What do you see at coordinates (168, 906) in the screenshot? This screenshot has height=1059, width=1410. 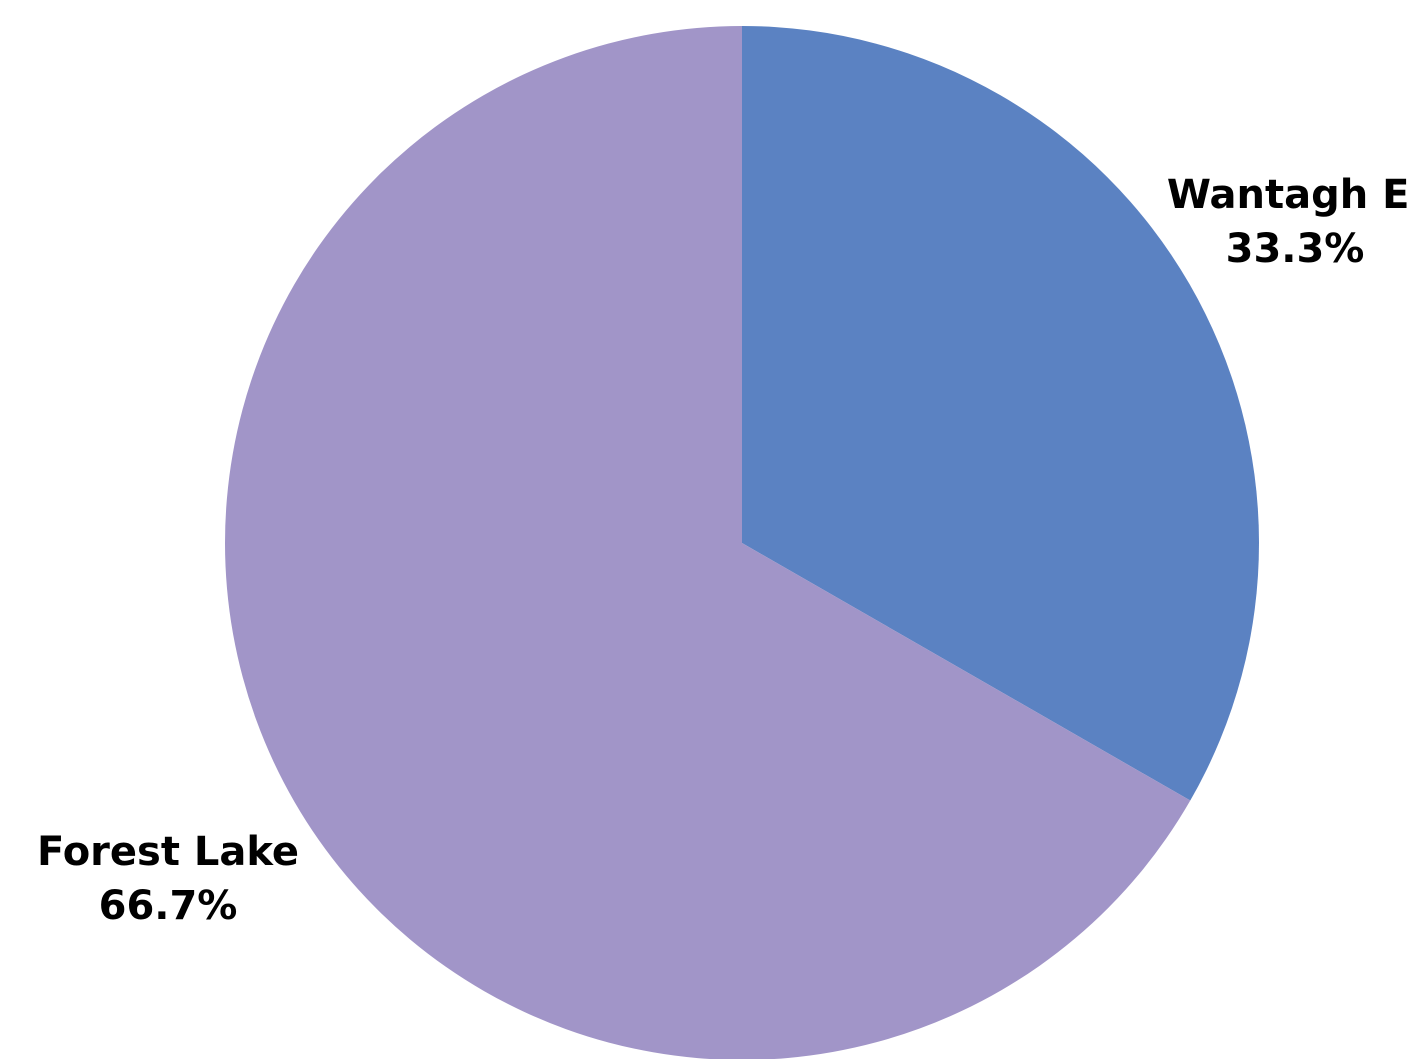 I see `slice-percent-label: 66.7%` at bounding box center [168, 906].